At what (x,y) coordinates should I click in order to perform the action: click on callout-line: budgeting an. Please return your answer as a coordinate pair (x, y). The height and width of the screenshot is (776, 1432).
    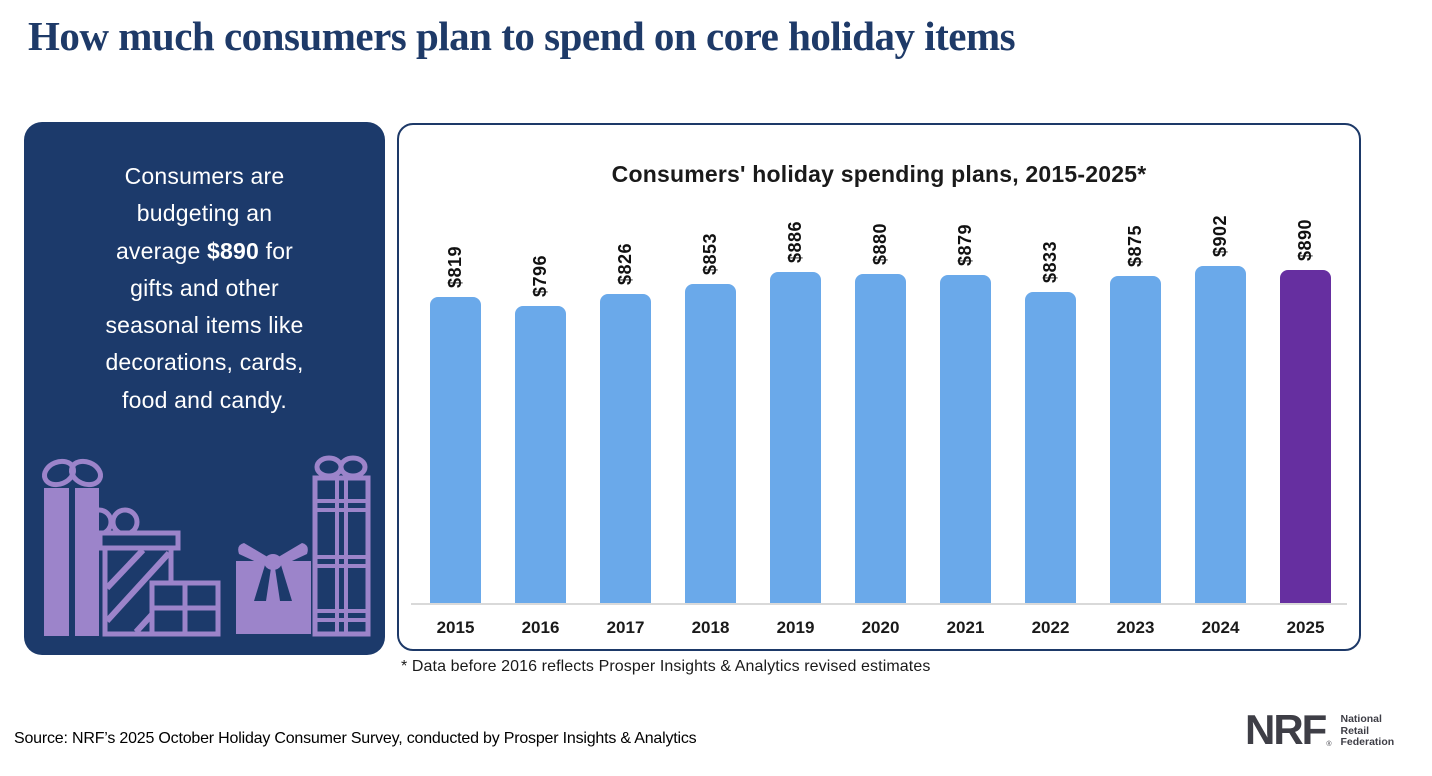
    Looking at the image, I should click on (204, 213).